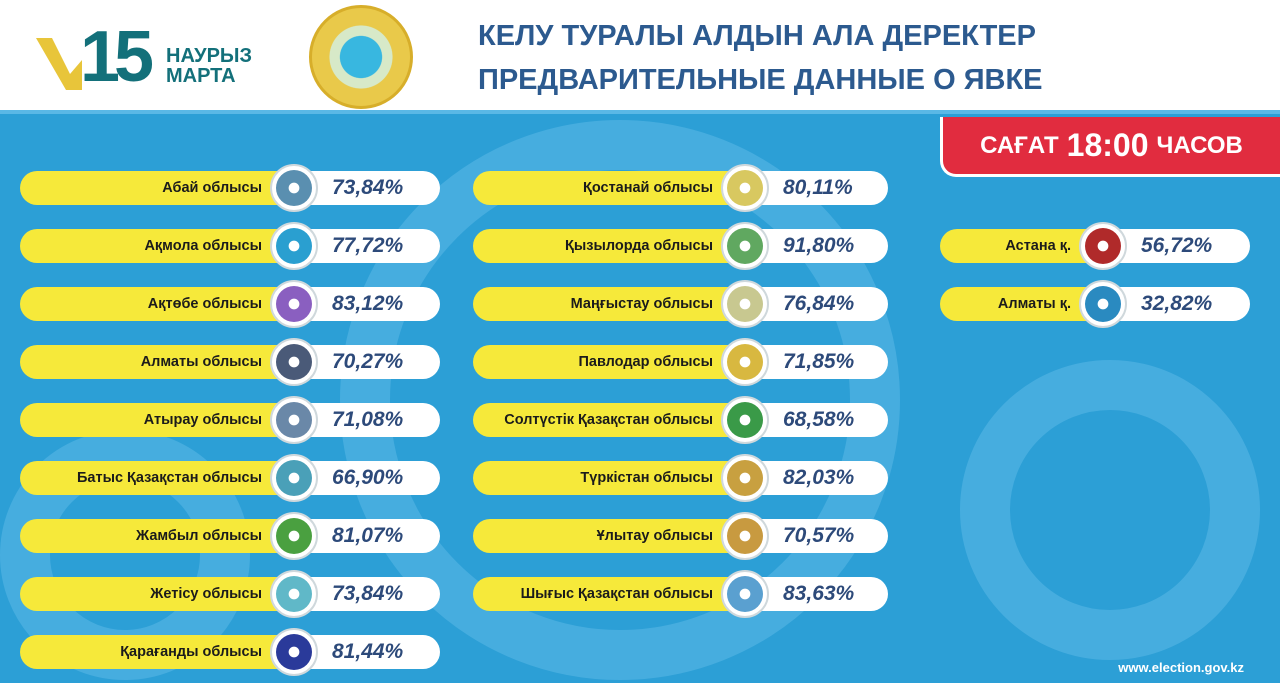 The width and height of the screenshot is (1280, 683). I want to click on election-commission-seal, so click(361, 57).